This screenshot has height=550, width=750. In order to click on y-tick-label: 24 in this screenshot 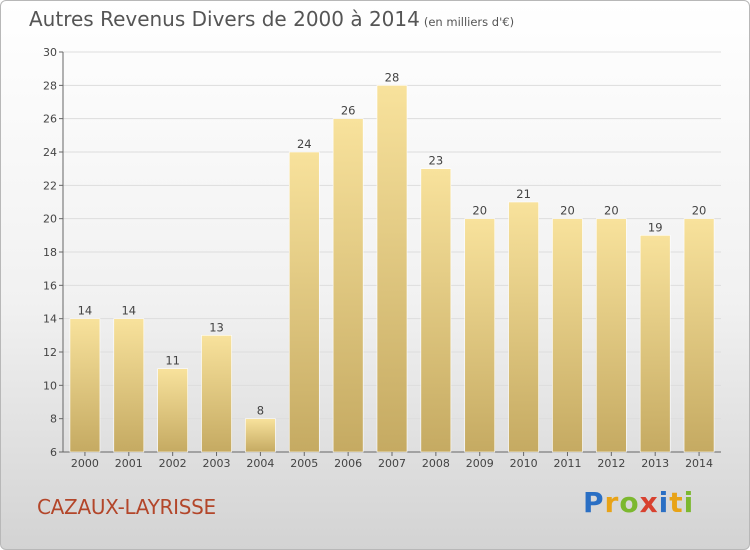, I will do `click(50, 152)`.